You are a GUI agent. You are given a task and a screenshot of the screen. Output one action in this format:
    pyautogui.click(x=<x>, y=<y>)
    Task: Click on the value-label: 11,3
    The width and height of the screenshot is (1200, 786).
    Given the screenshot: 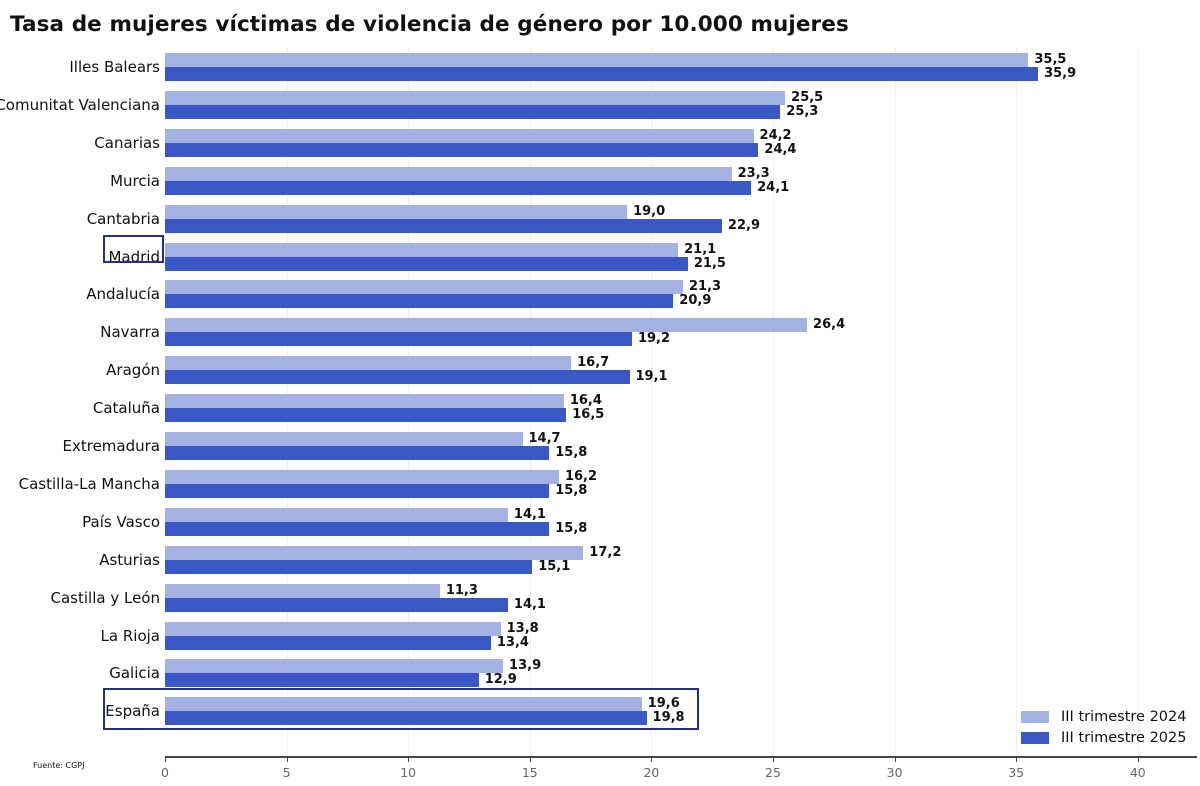 What is the action you would take?
    pyautogui.click(x=461, y=590)
    